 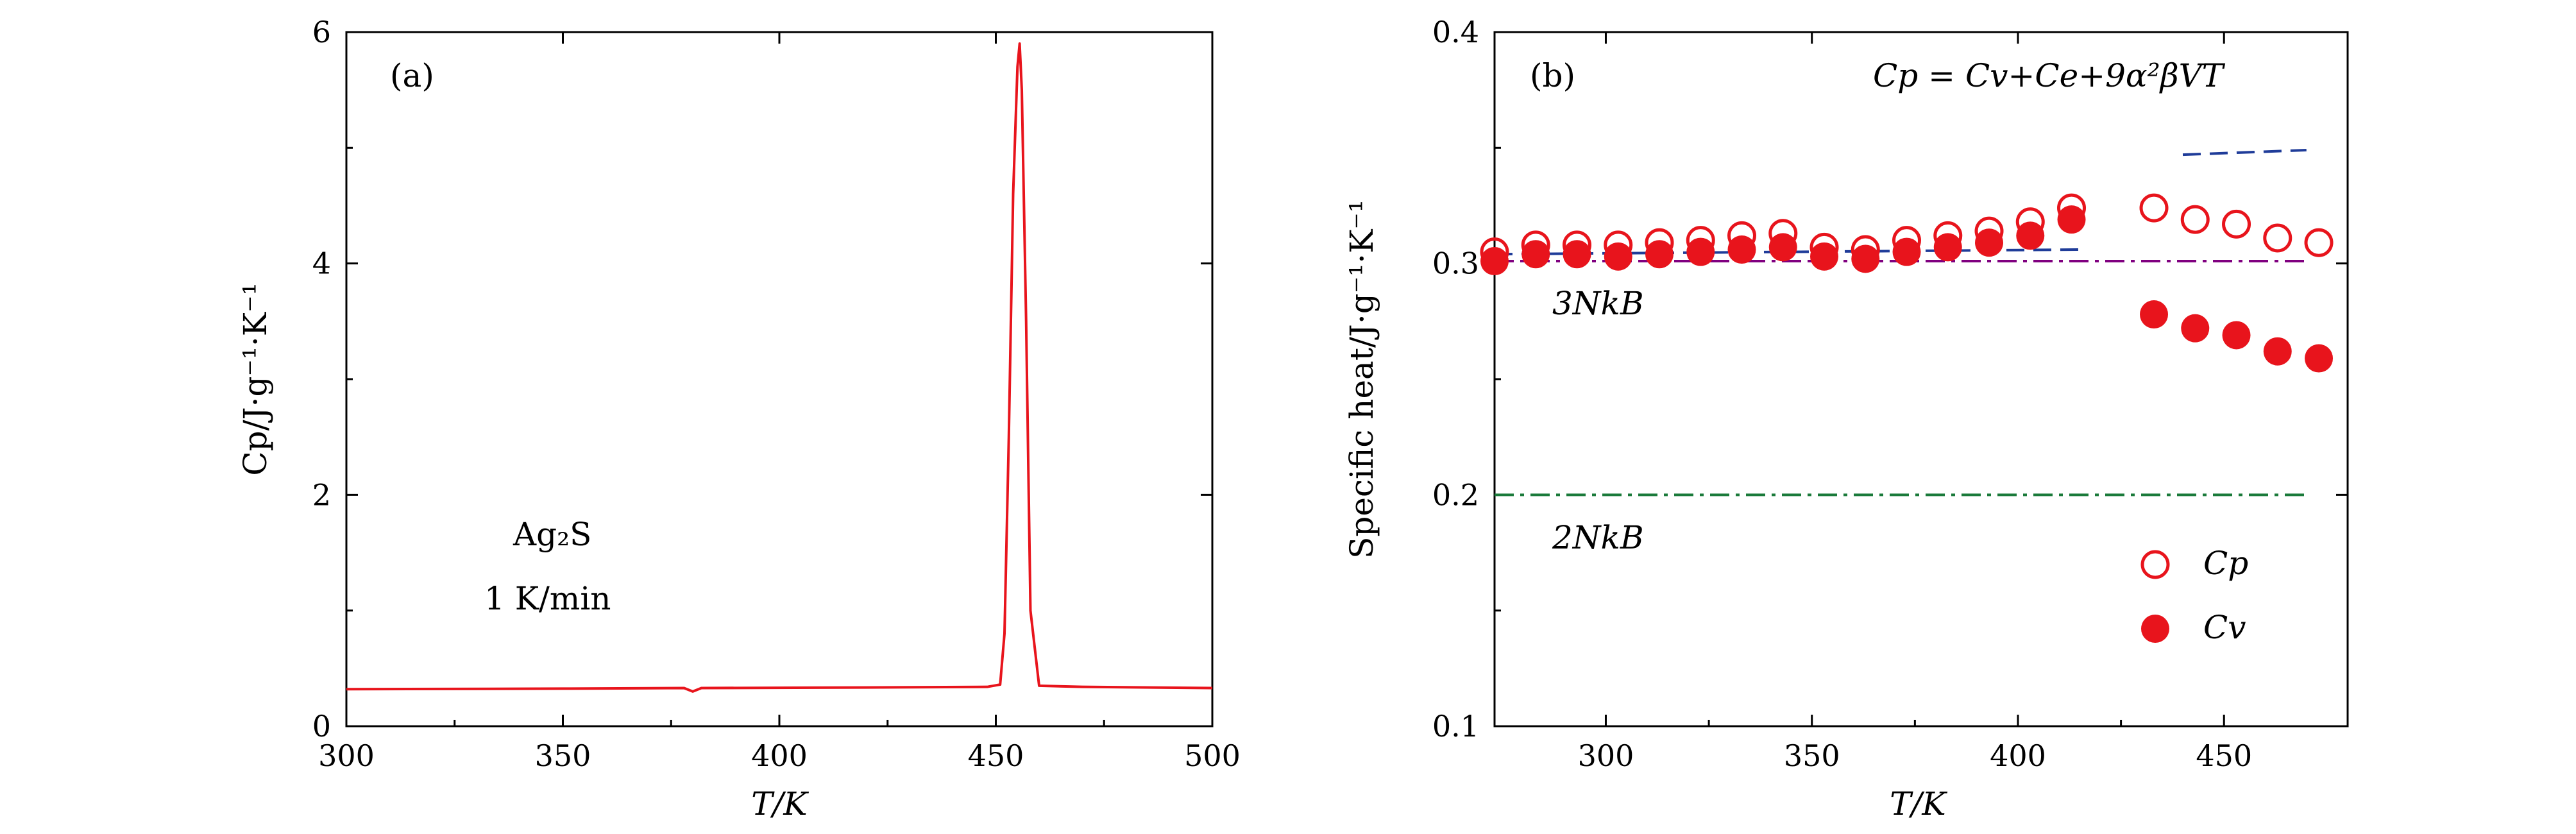 I want to click on legend-marker-cv, so click(x=2155, y=629).